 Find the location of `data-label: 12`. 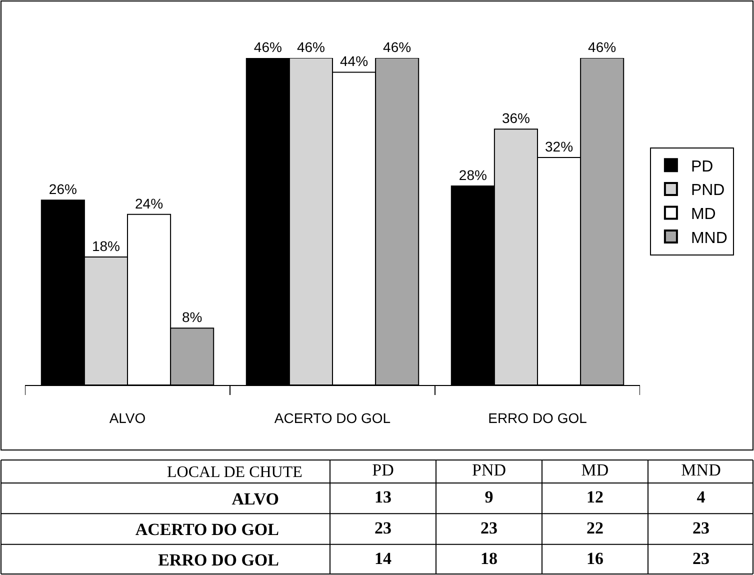

data-label: 12 is located at coordinates (595, 497).